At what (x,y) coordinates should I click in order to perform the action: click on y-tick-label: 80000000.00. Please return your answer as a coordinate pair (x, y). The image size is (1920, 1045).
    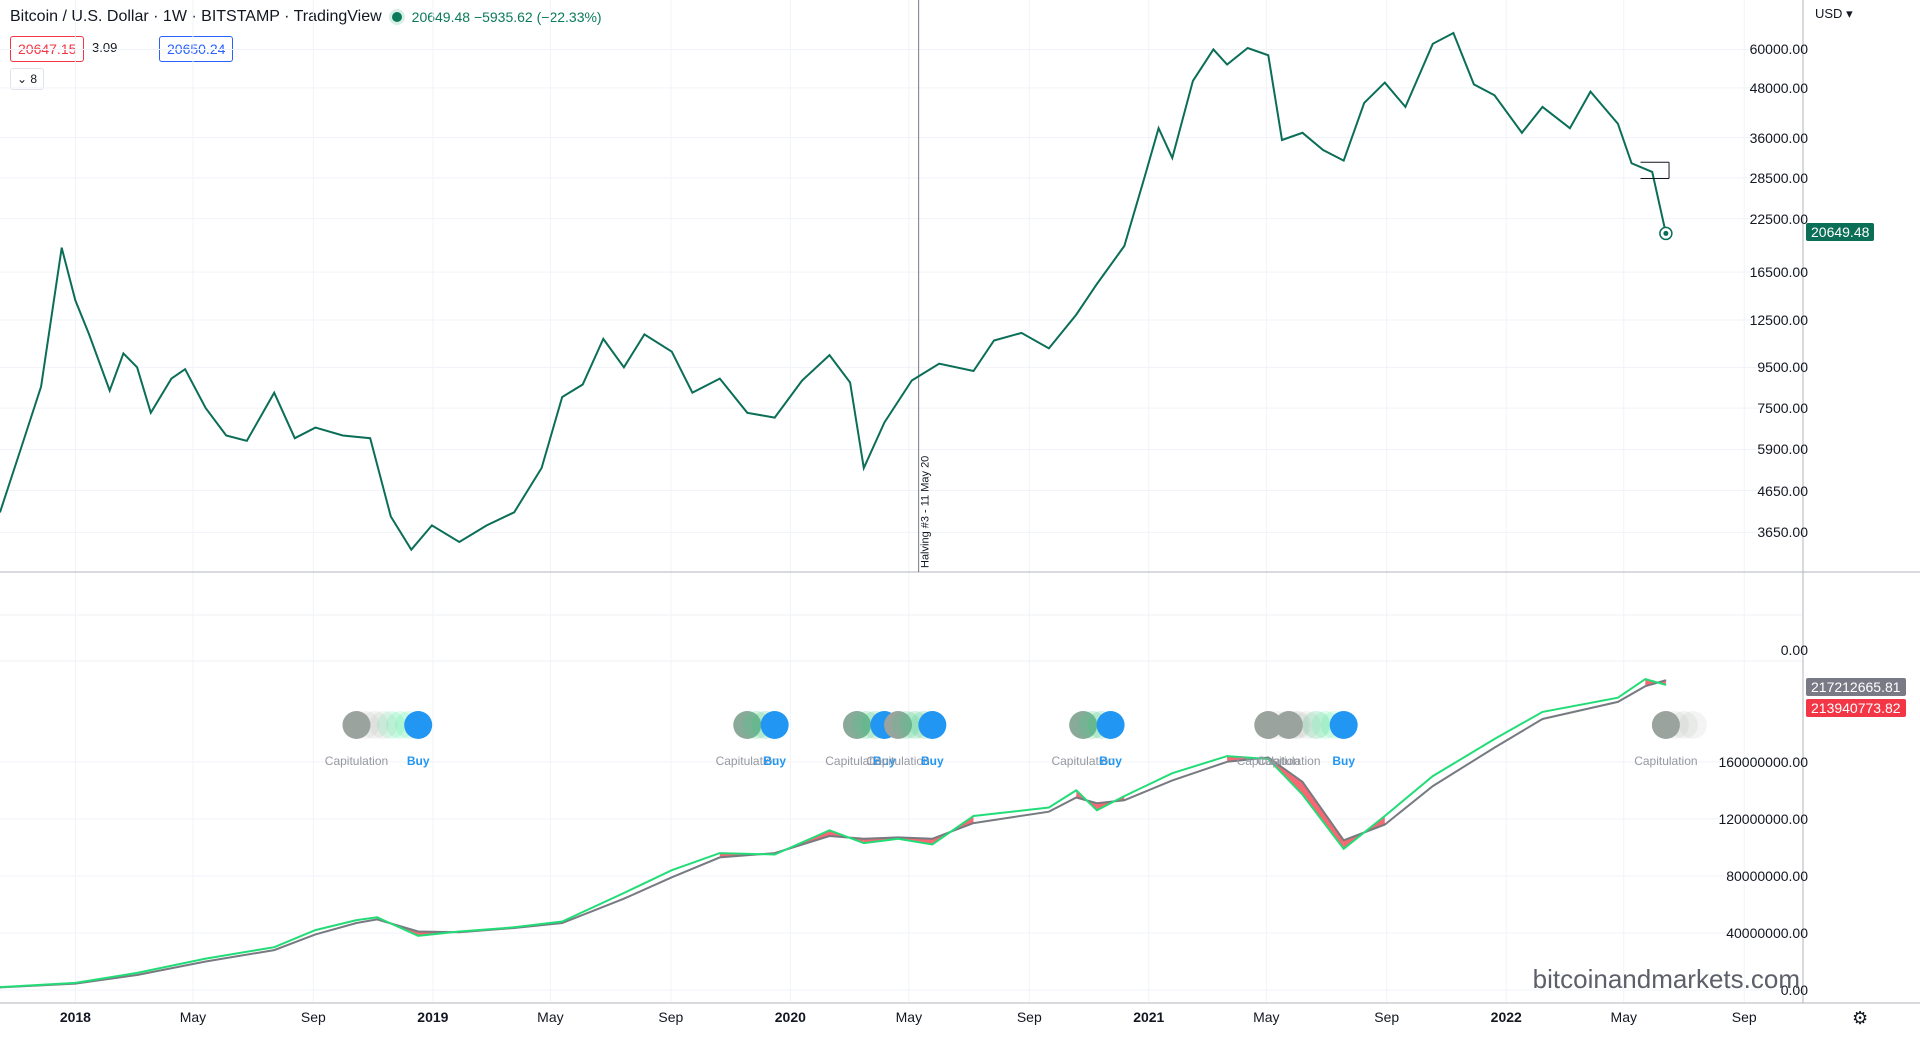
    Looking at the image, I should click on (1767, 875).